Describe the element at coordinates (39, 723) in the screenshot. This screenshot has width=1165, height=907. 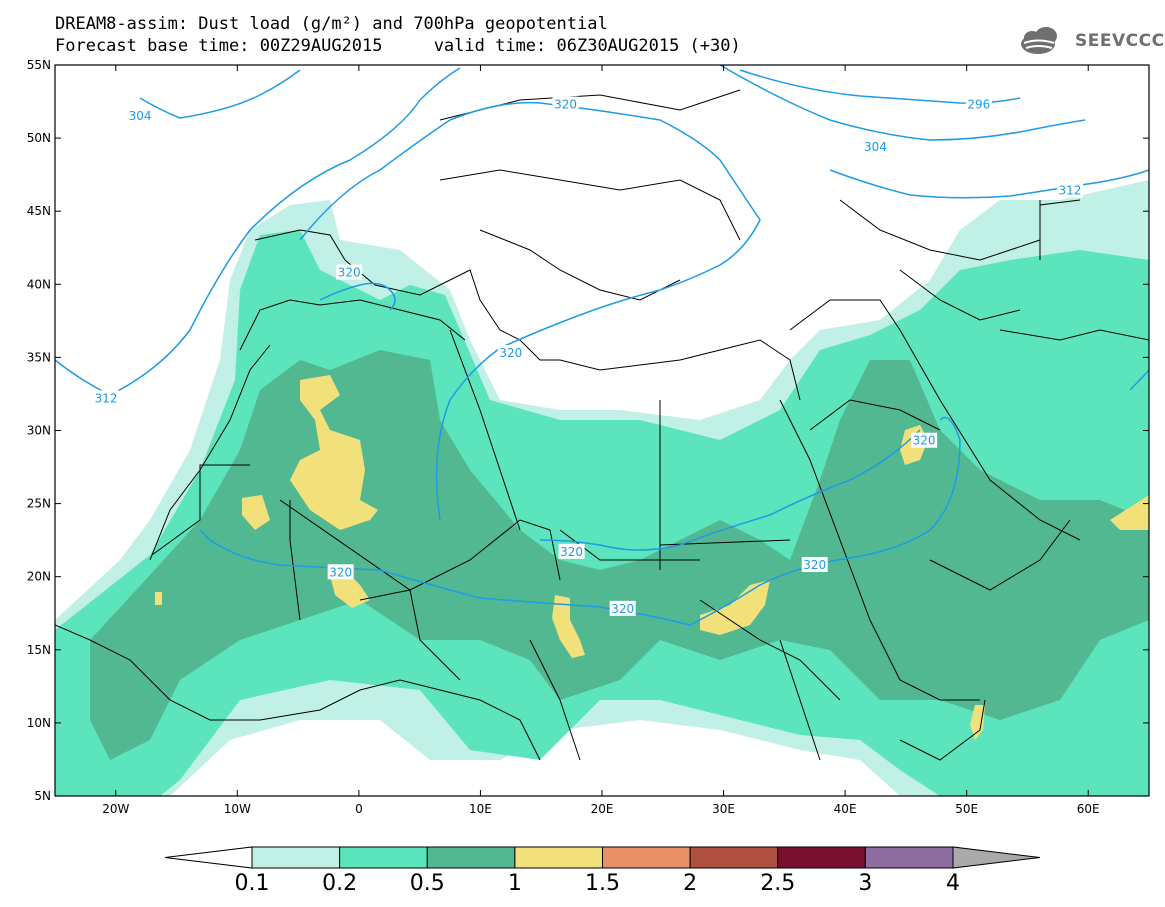
I see `lat-label: 10N` at that location.